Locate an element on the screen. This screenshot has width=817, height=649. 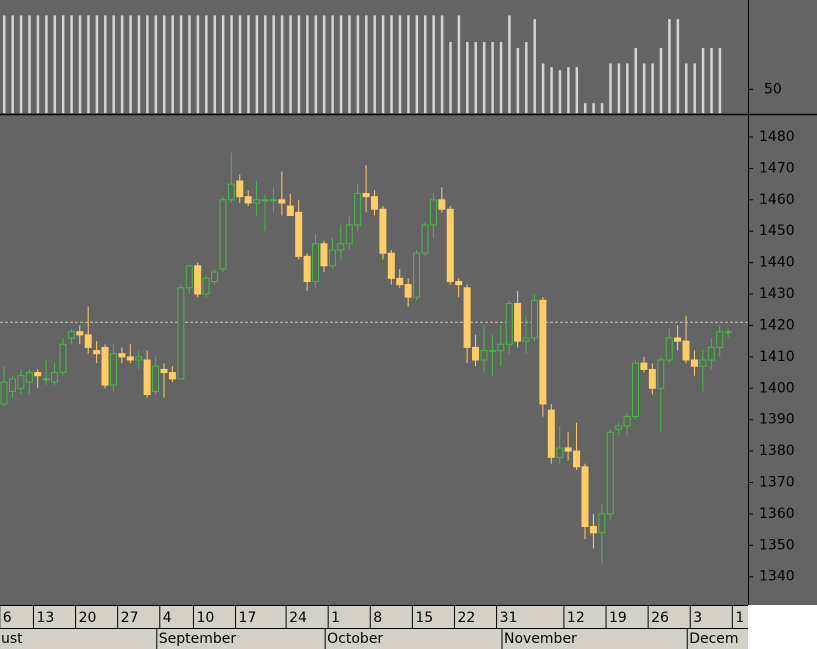
y-tick-label: 1430 is located at coordinates (777, 294).